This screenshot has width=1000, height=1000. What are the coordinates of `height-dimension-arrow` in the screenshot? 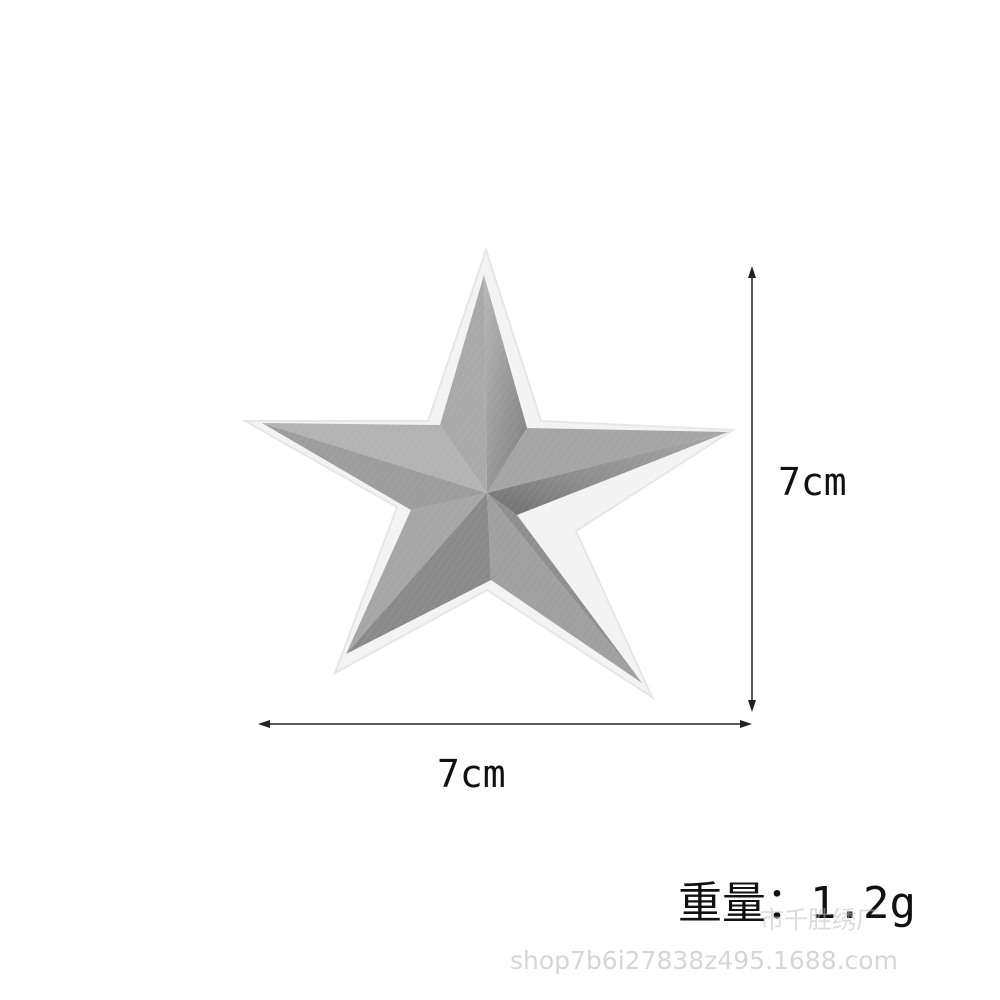 It's located at (752, 489).